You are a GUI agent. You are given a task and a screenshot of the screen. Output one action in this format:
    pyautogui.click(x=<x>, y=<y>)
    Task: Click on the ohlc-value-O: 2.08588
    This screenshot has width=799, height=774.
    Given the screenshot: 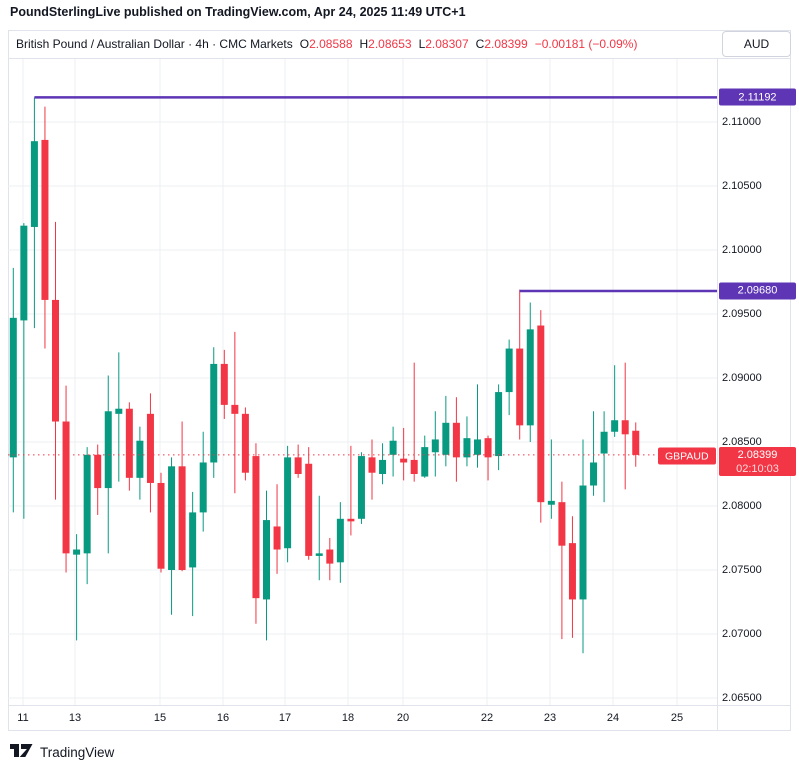 What is the action you would take?
    pyautogui.click(x=331, y=44)
    